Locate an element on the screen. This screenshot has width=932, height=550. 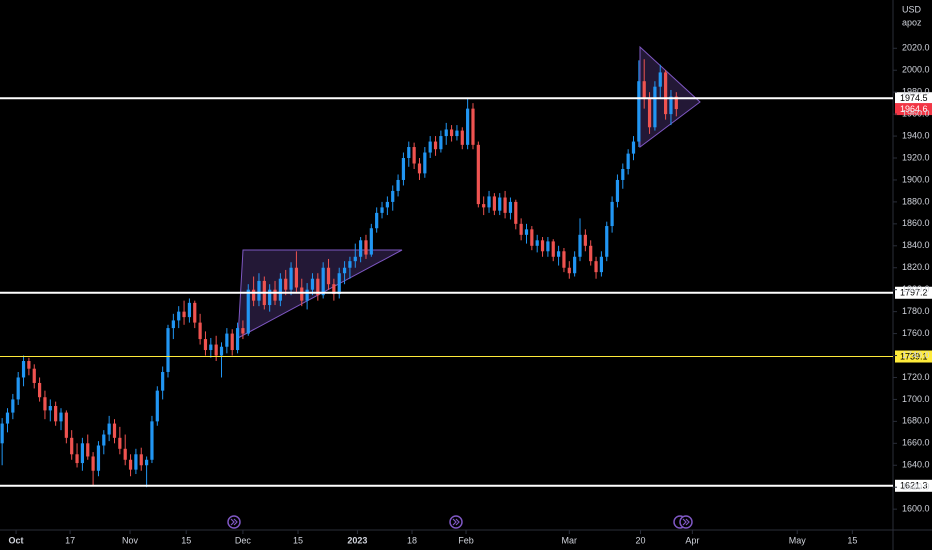
price-tag-label: 1797.2 is located at coordinates (914, 293).